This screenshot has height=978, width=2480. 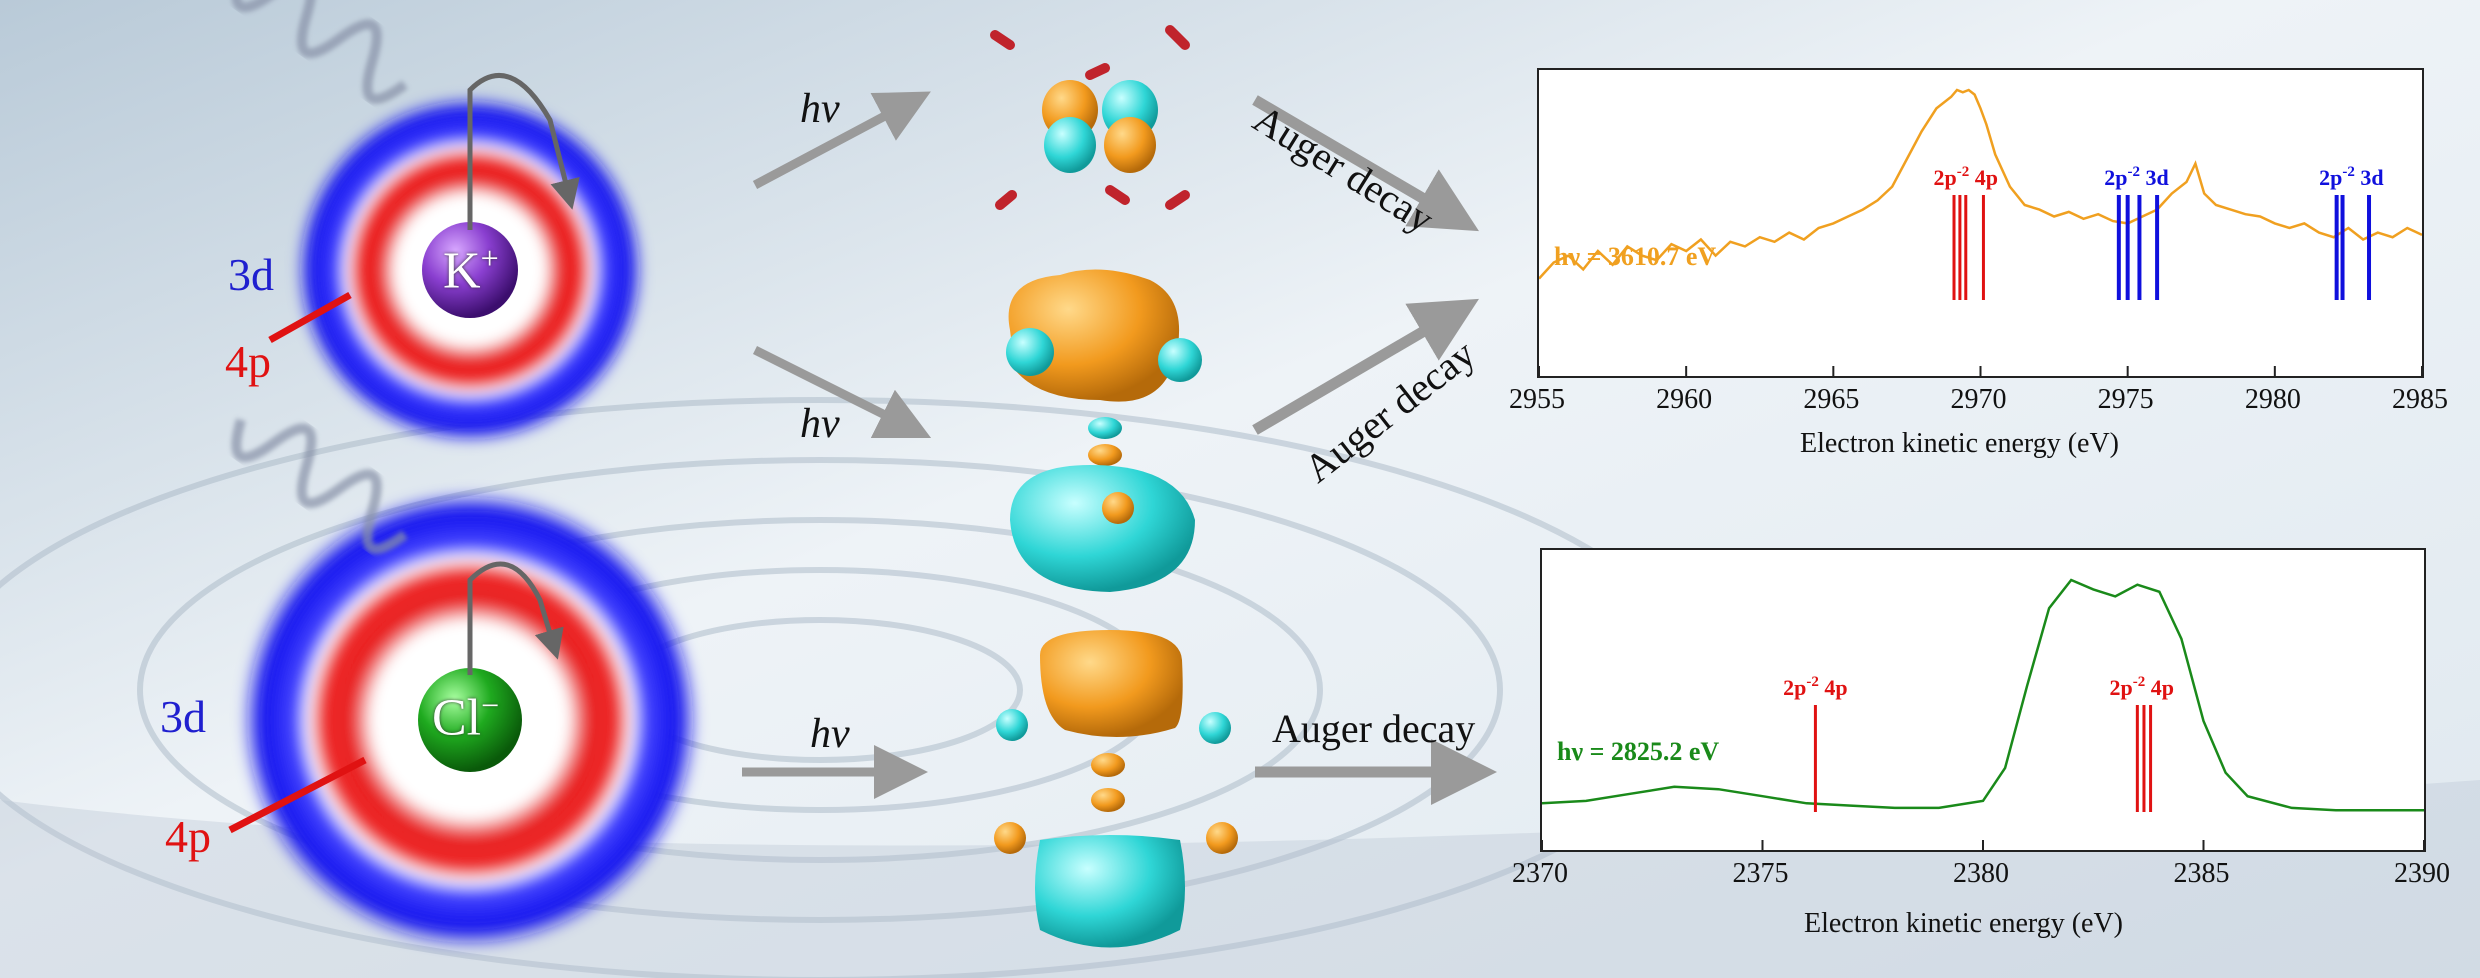 What do you see at coordinates (188, 836) in the screenshot?
I see `cl-4p-label: 4p` at bounding box center [188, 836].